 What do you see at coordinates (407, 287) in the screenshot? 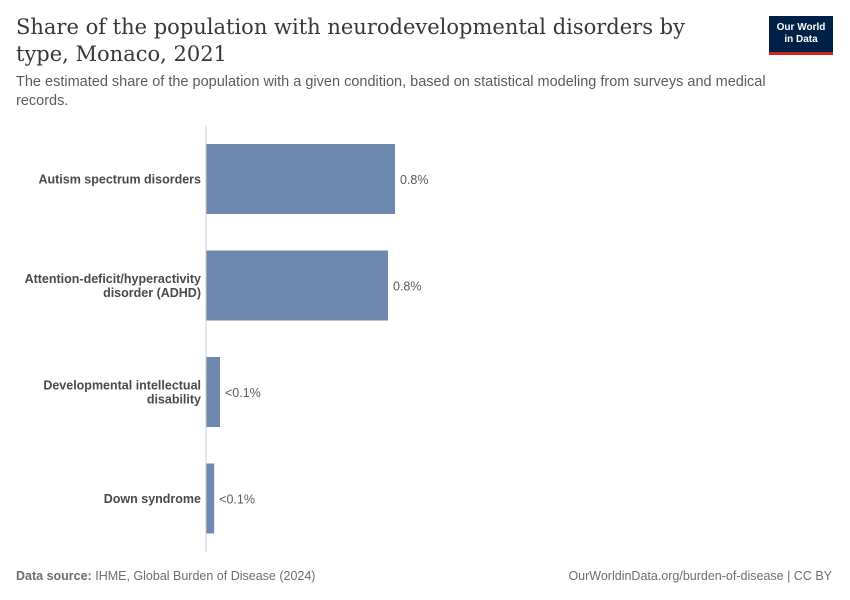
I see `value-label-1: 0.8%` at bounding box center [407, 287].